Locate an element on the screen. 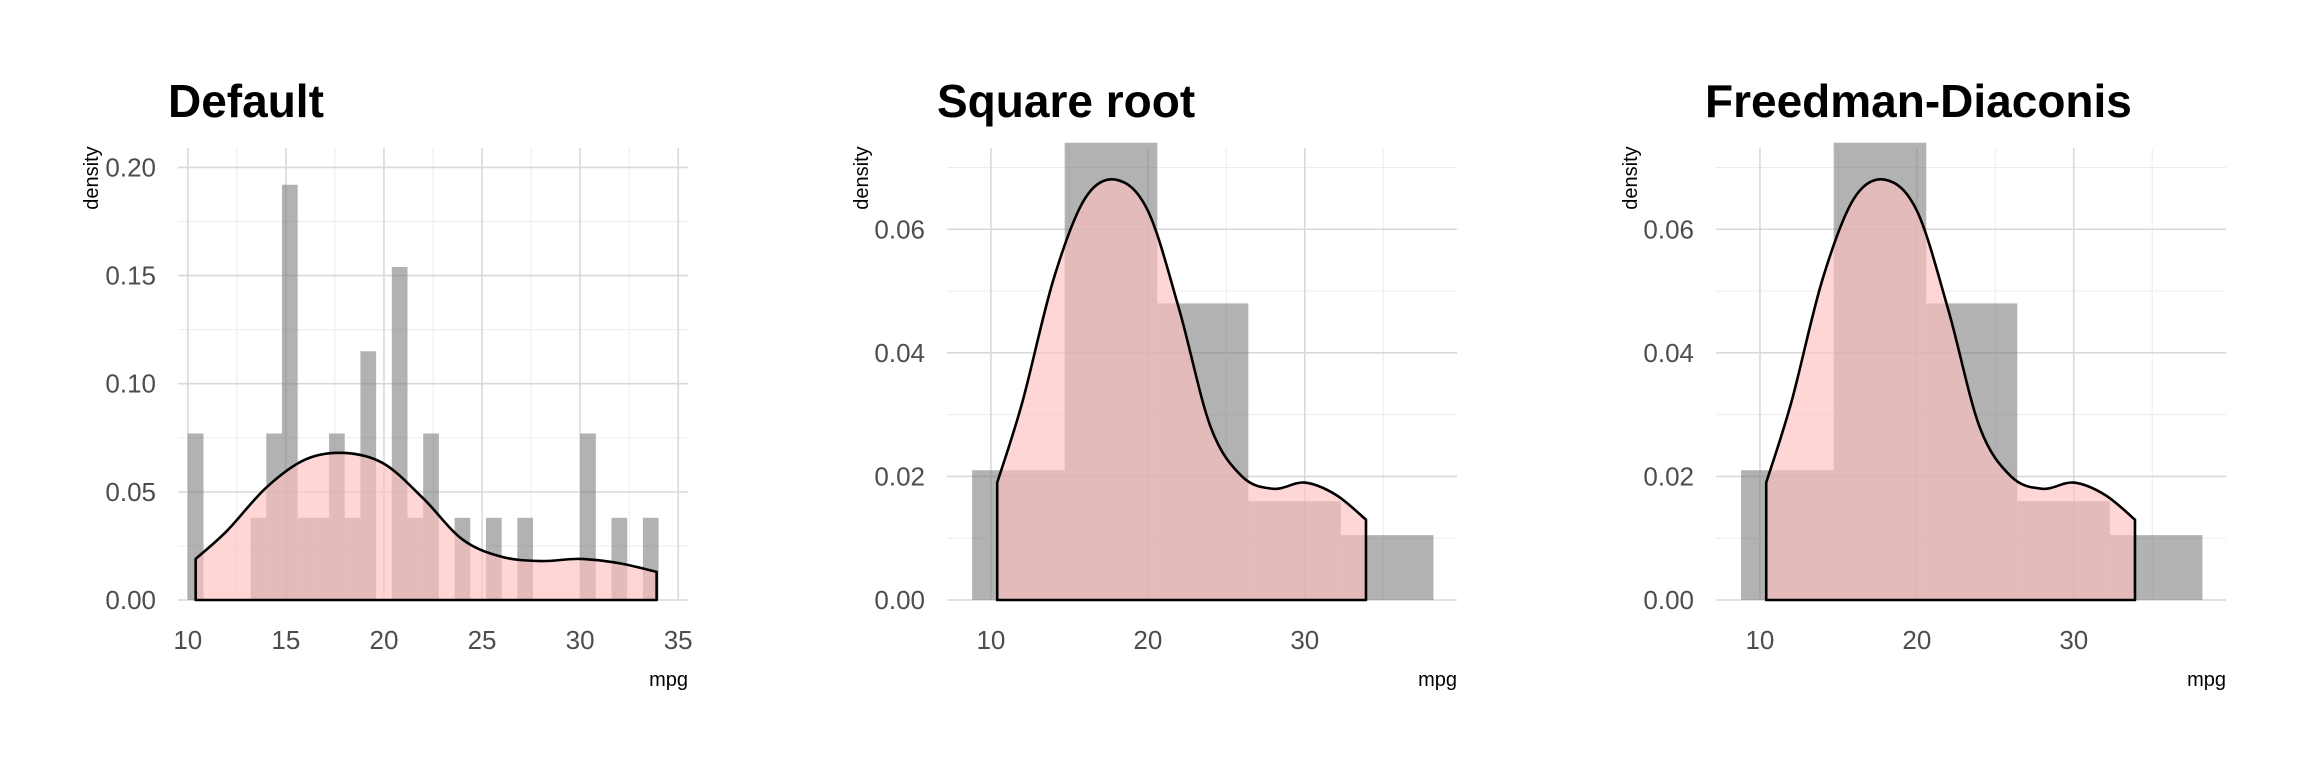 This screenshot has height=768, width=2304. y-tick-label: 0.20 is located at coordinates (130, 167).